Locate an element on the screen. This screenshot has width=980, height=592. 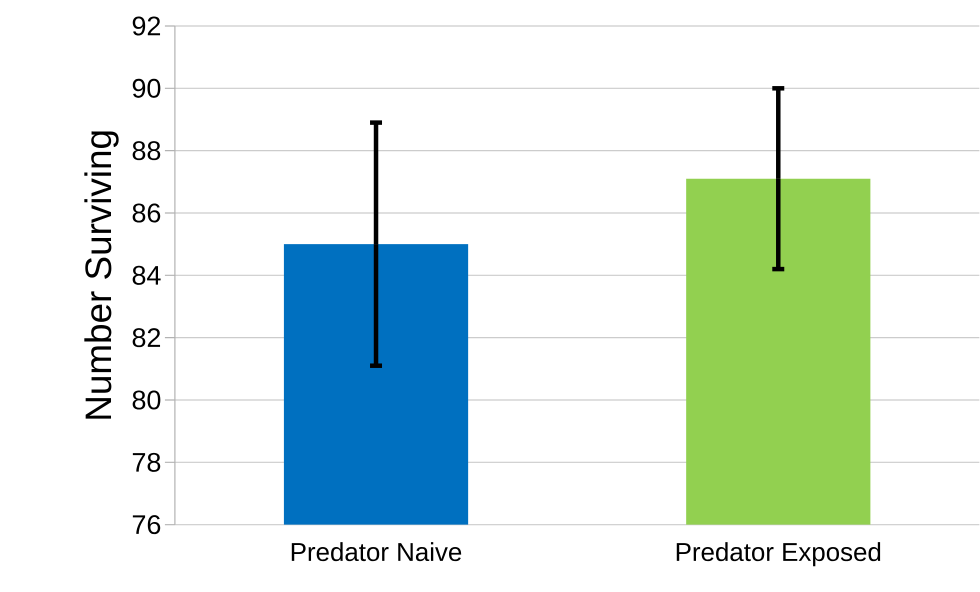
y-tick-label: 92 is located at coordinates (146, 26).